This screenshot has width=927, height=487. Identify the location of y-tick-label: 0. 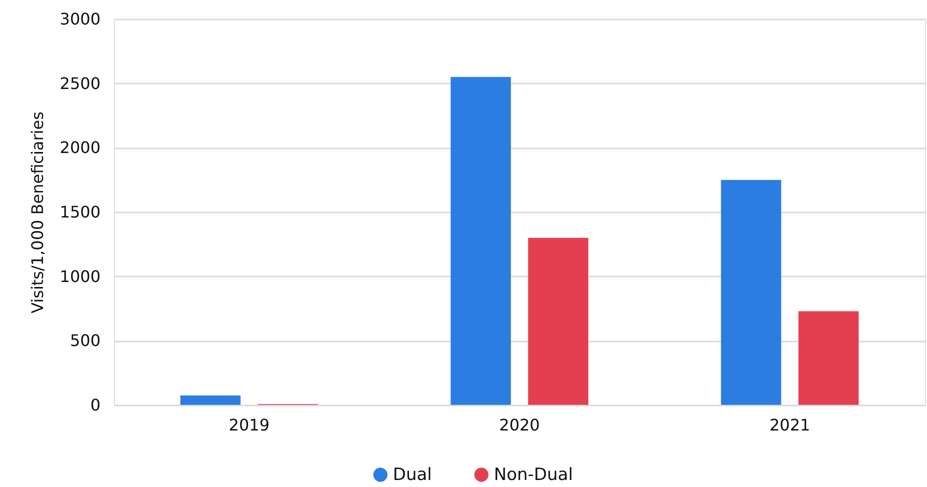
(95, 405).